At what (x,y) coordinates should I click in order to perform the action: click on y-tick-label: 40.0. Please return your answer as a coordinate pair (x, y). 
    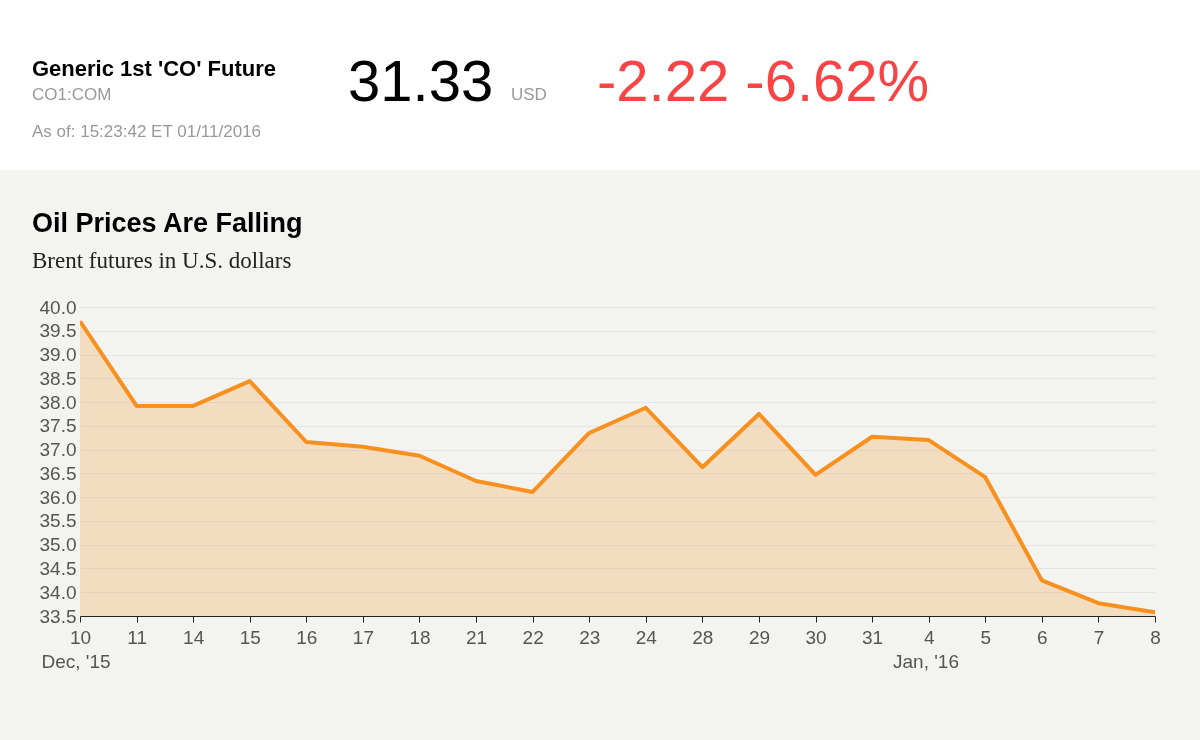
    Looking at the image, I should click on (58, 307).